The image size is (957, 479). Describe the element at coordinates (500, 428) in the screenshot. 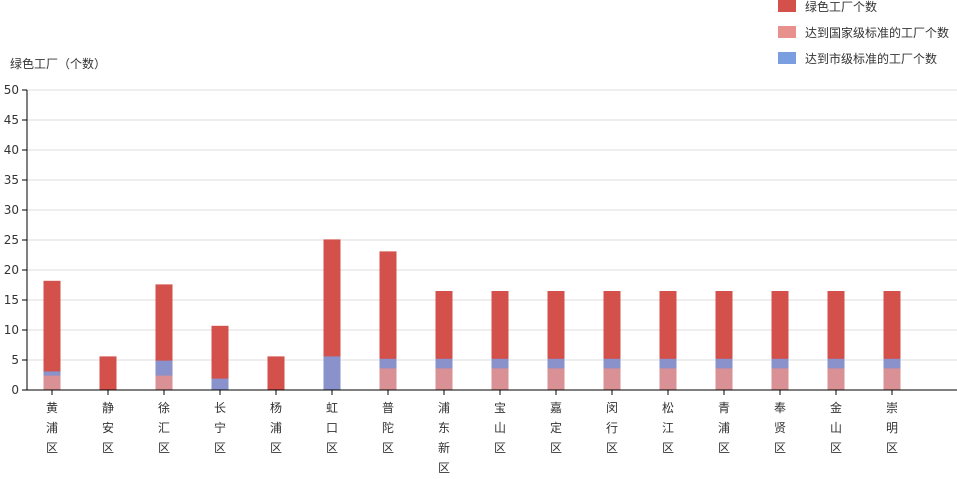

I see `x-category-label: 宝山区` at that location.